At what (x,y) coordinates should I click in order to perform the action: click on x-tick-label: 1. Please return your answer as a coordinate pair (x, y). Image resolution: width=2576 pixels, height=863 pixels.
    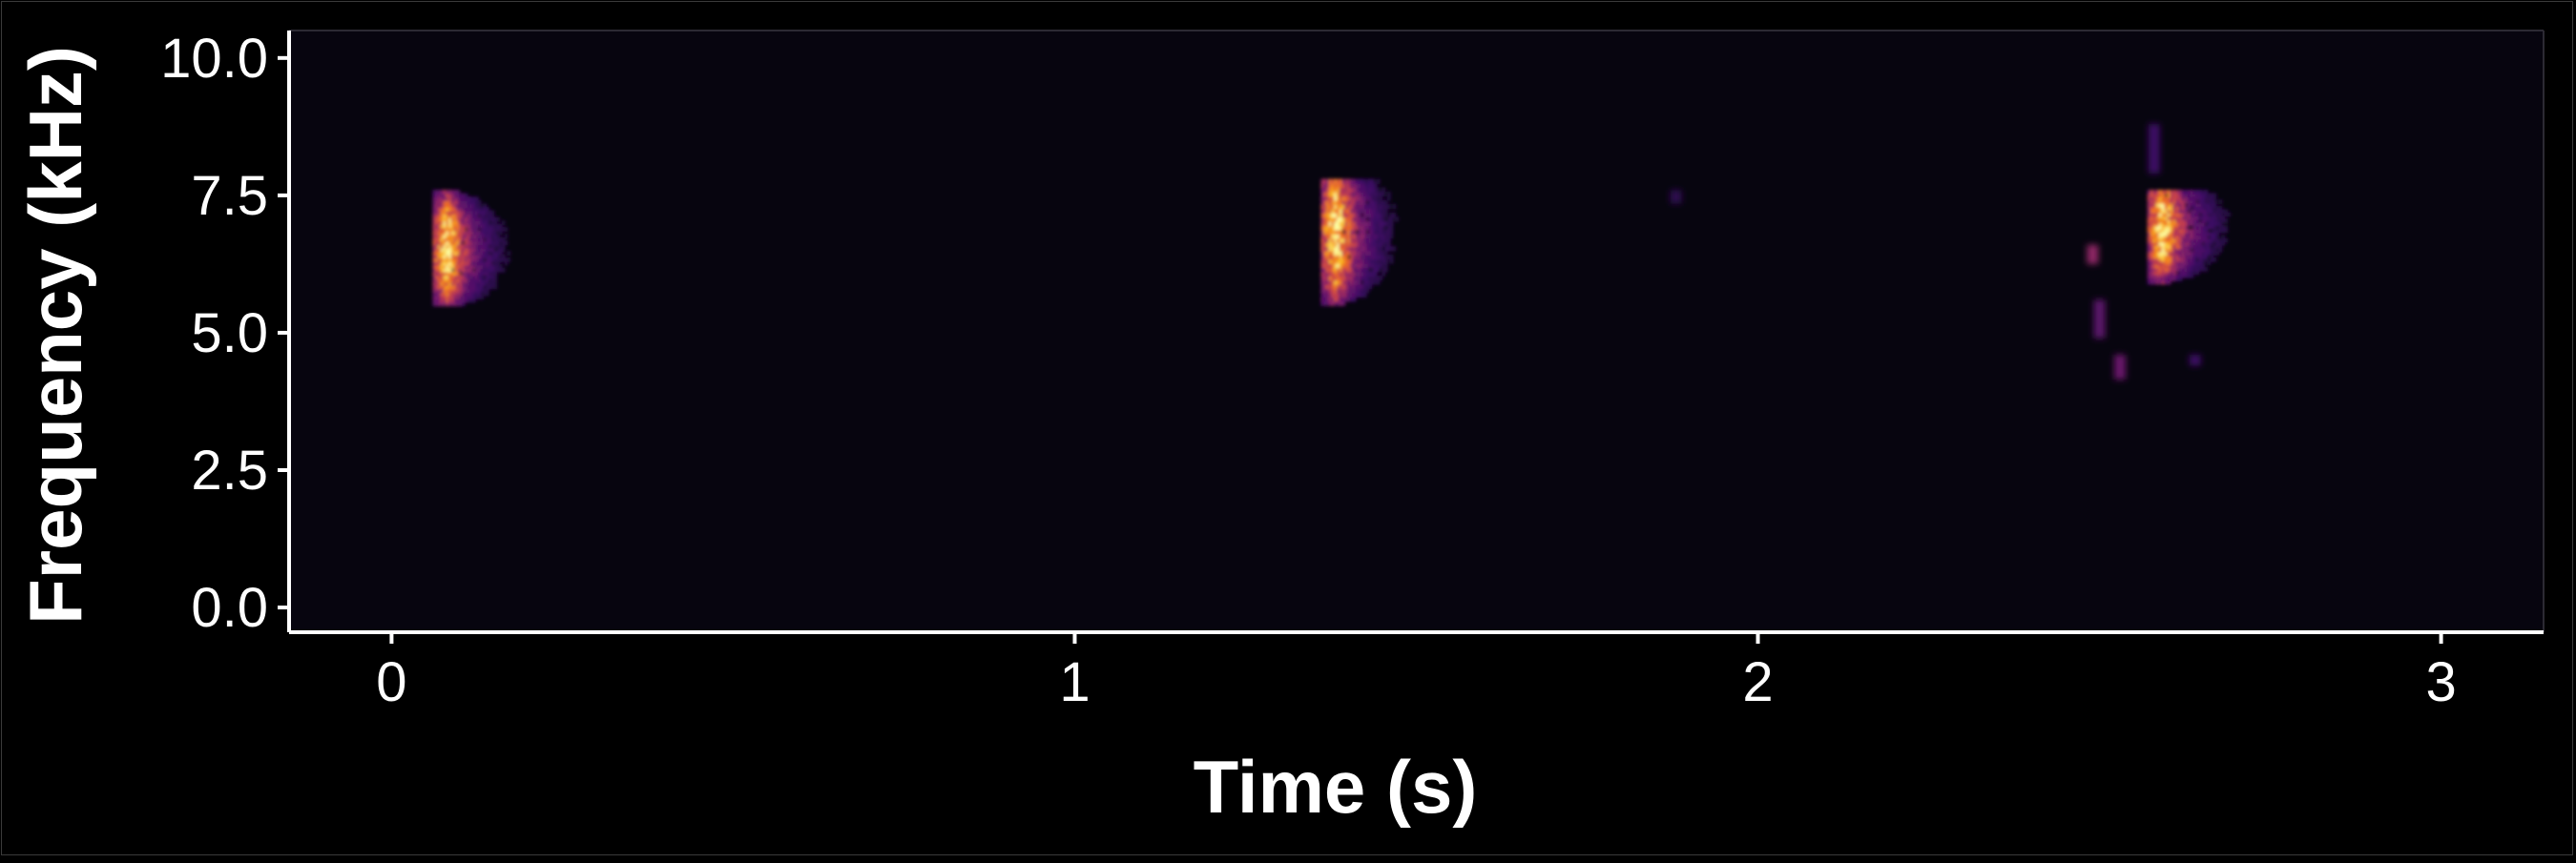
    Looking at the image, I should click on (1074, 682).